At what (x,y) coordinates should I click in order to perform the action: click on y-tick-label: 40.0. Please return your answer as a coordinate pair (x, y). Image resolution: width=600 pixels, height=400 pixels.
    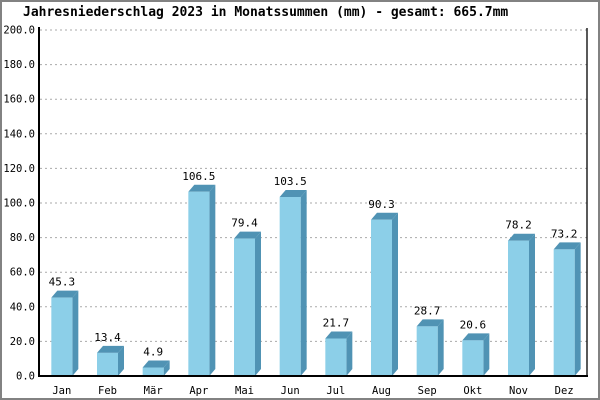
    Looking at the image, I should click on (22, 307).